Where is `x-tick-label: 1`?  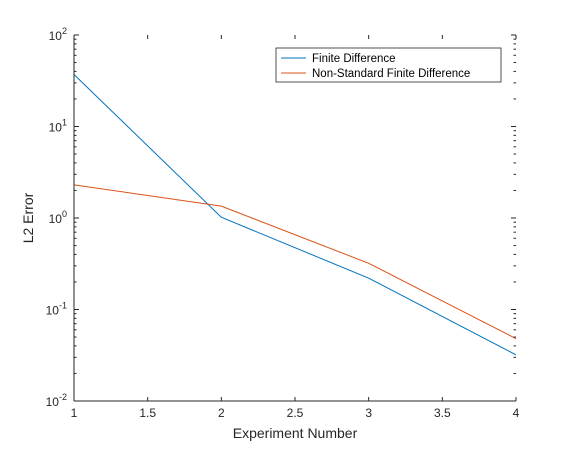
x-tick-label: 1 is located at coordinates (74, 413).